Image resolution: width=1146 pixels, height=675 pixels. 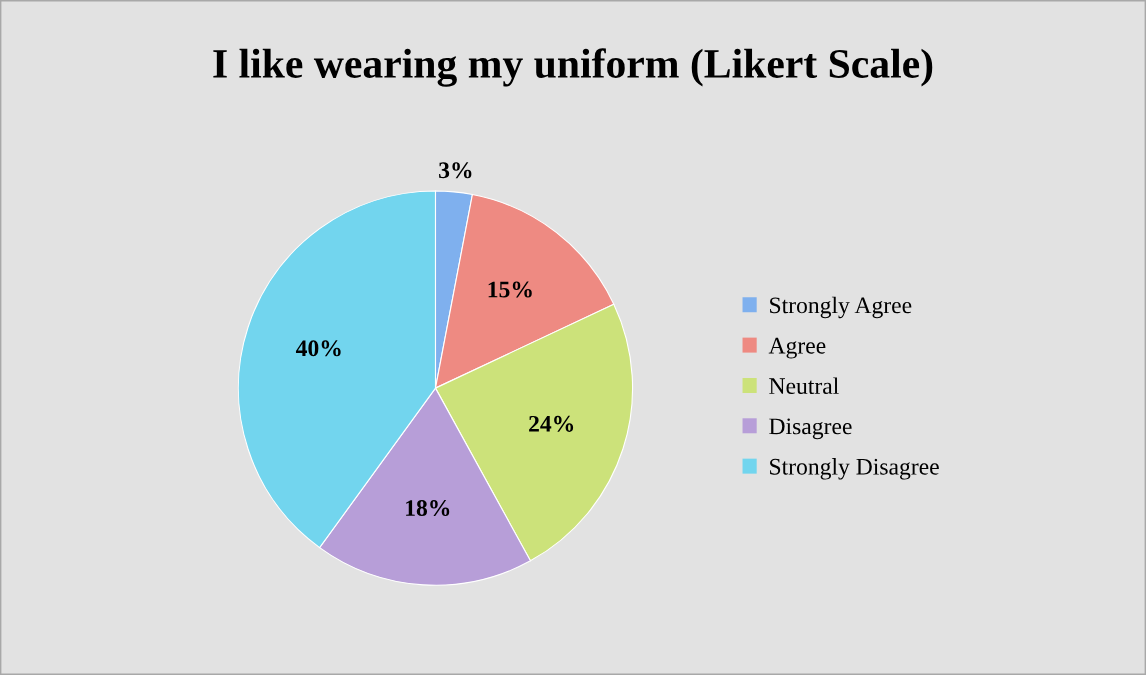 I want to click on legend-label: Agree, so click(x=797, y=348).